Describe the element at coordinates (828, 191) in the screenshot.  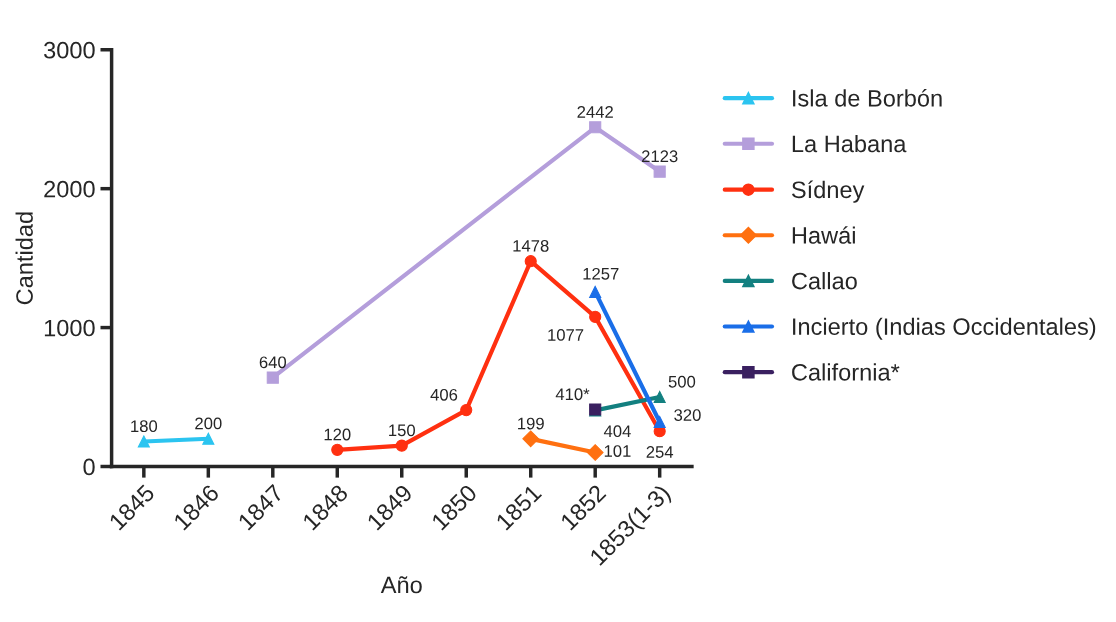
I see `legend-label: Sídney` at that location.